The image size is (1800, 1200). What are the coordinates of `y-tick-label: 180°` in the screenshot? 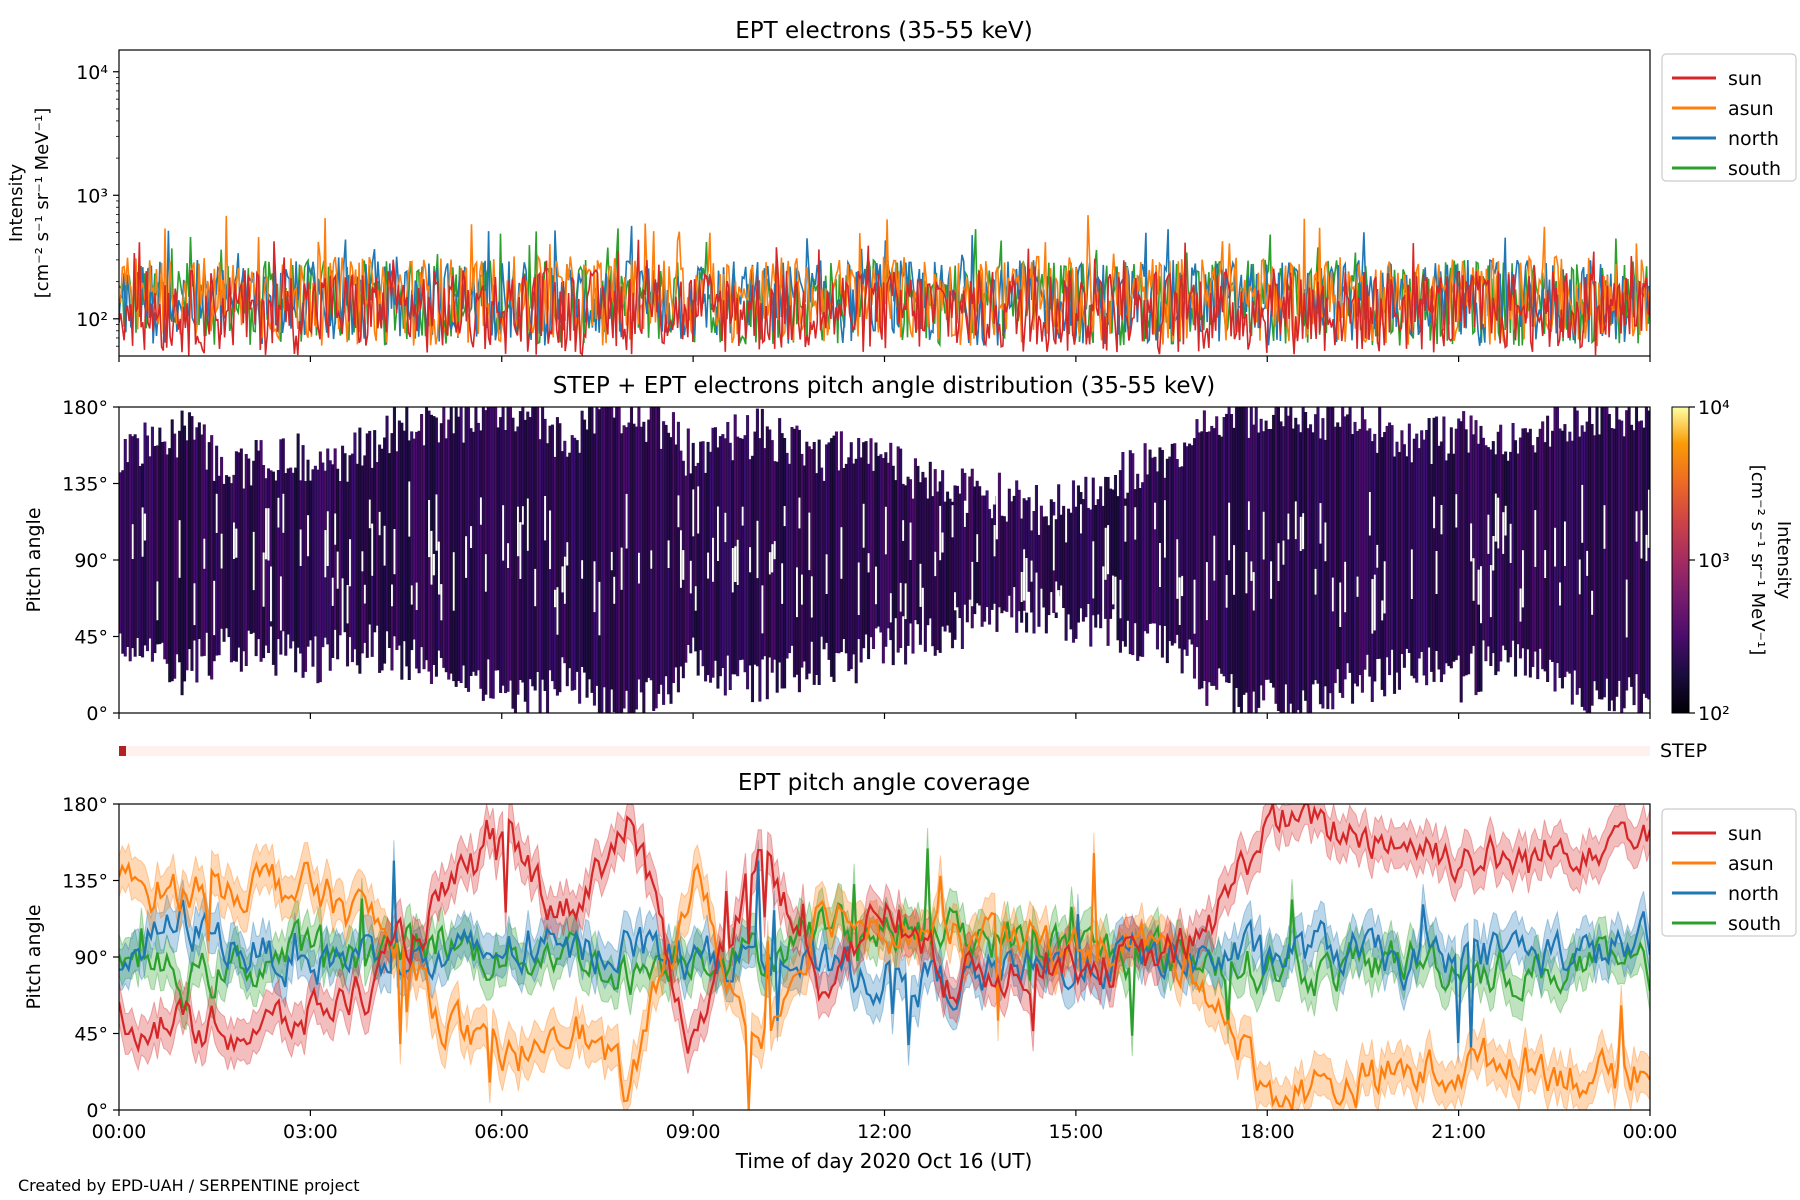 It's located at (85, 408).